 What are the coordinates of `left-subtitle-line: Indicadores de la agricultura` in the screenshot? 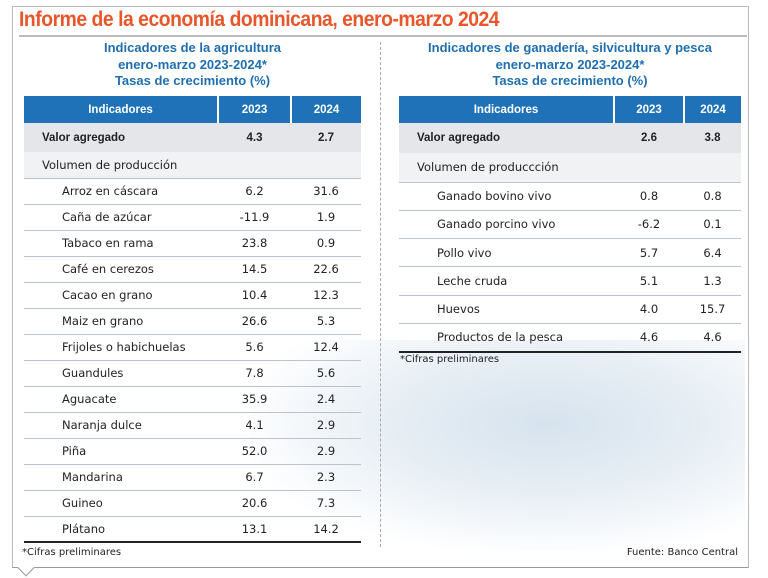 It's located at (192, 47).